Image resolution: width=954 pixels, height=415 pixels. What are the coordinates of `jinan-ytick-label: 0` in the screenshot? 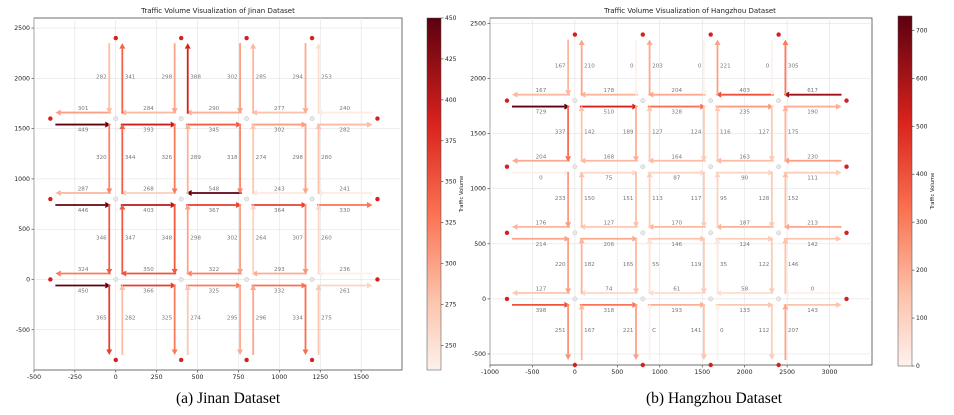 It's located at (28, 279).